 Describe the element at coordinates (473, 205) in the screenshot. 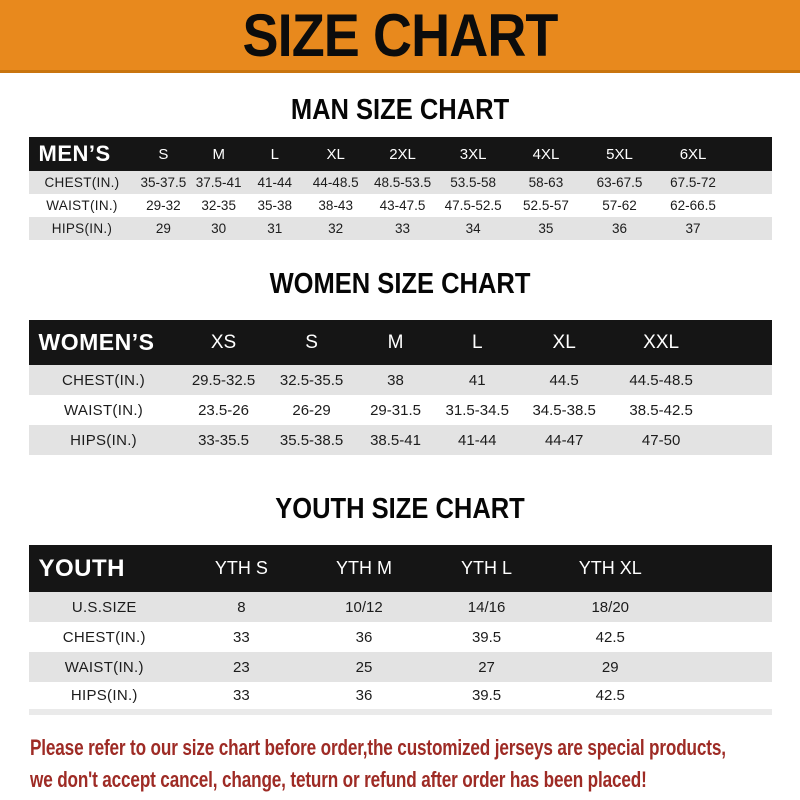

I see `size-value-cell: 47.5-52.5` at that location.